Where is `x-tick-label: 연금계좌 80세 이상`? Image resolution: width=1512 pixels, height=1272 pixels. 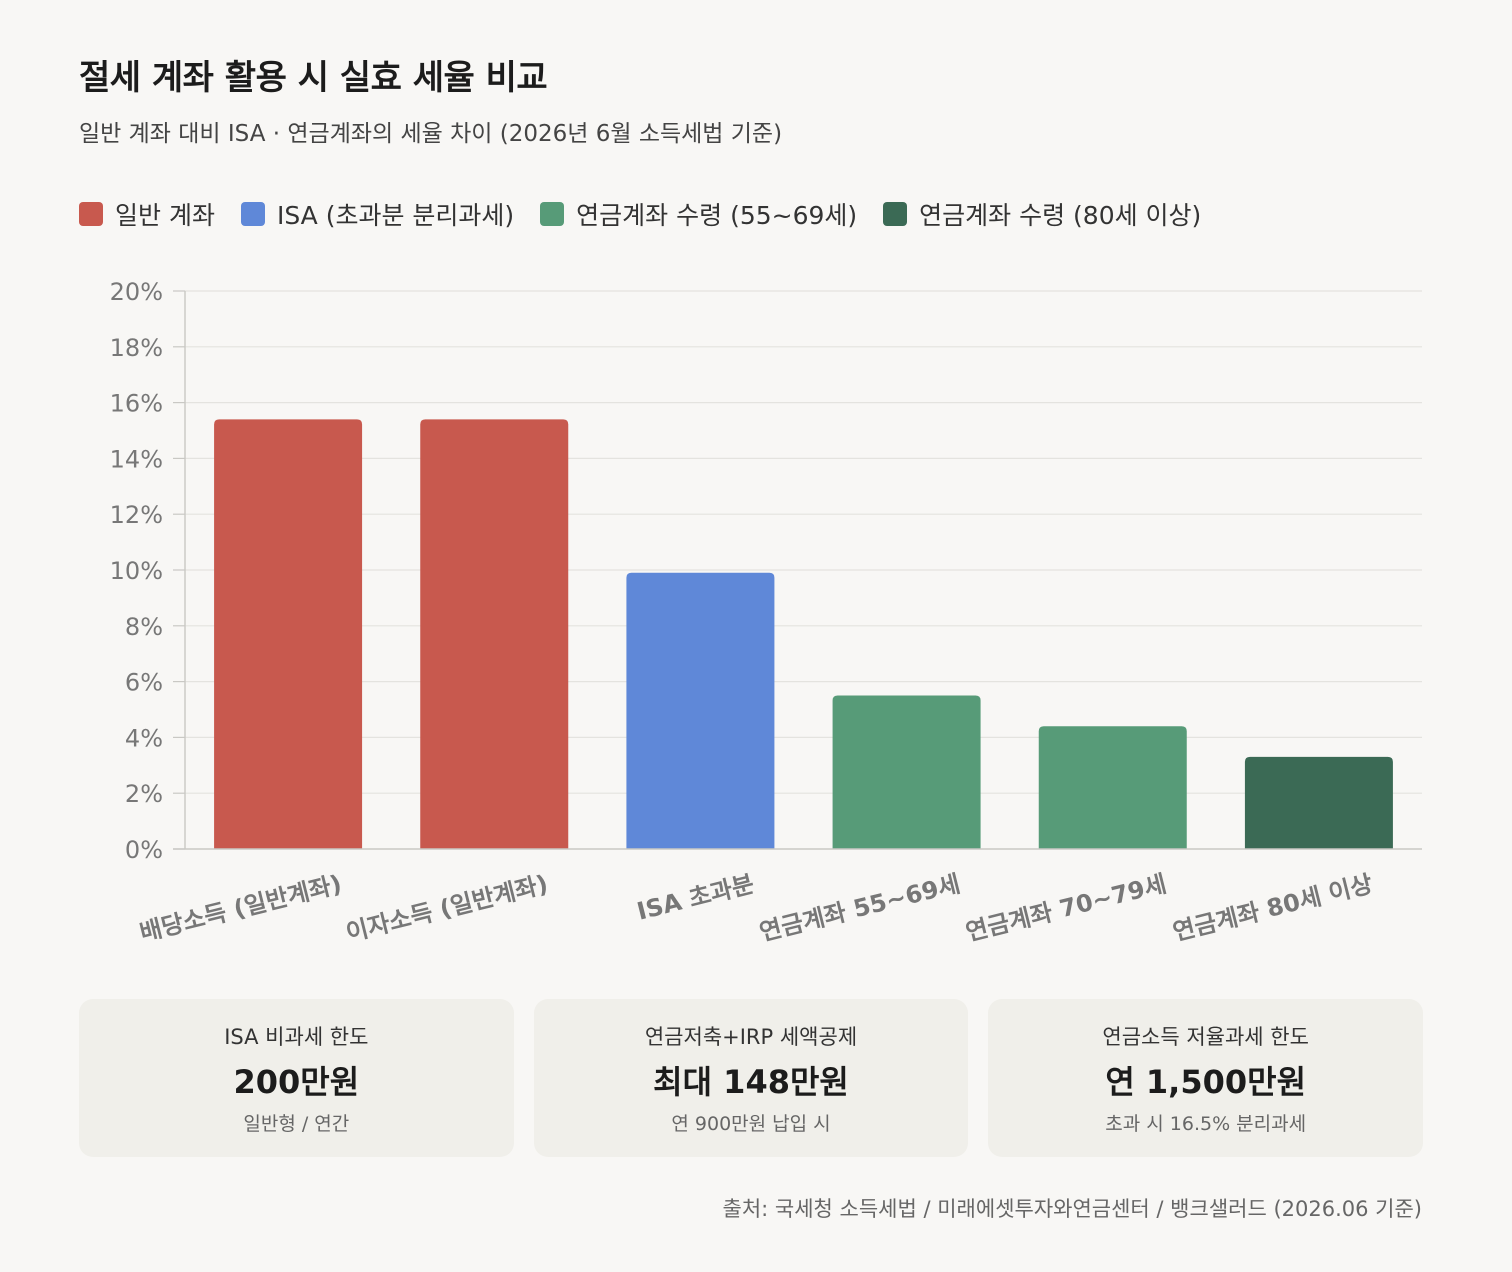
x-tick-label: 연금계좌 80세 이상 is located at coordinates (1272, 908).